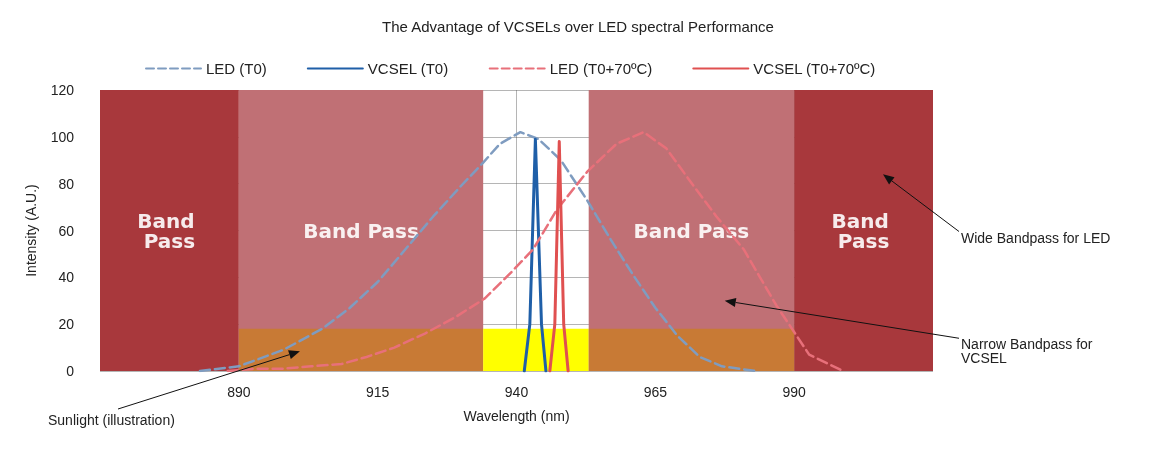 The height and width of the screenshot is (449, 1156). Describe the element at coordinates (239, 392) in the screenshot. I see `x-tick-label: 890` at that location.